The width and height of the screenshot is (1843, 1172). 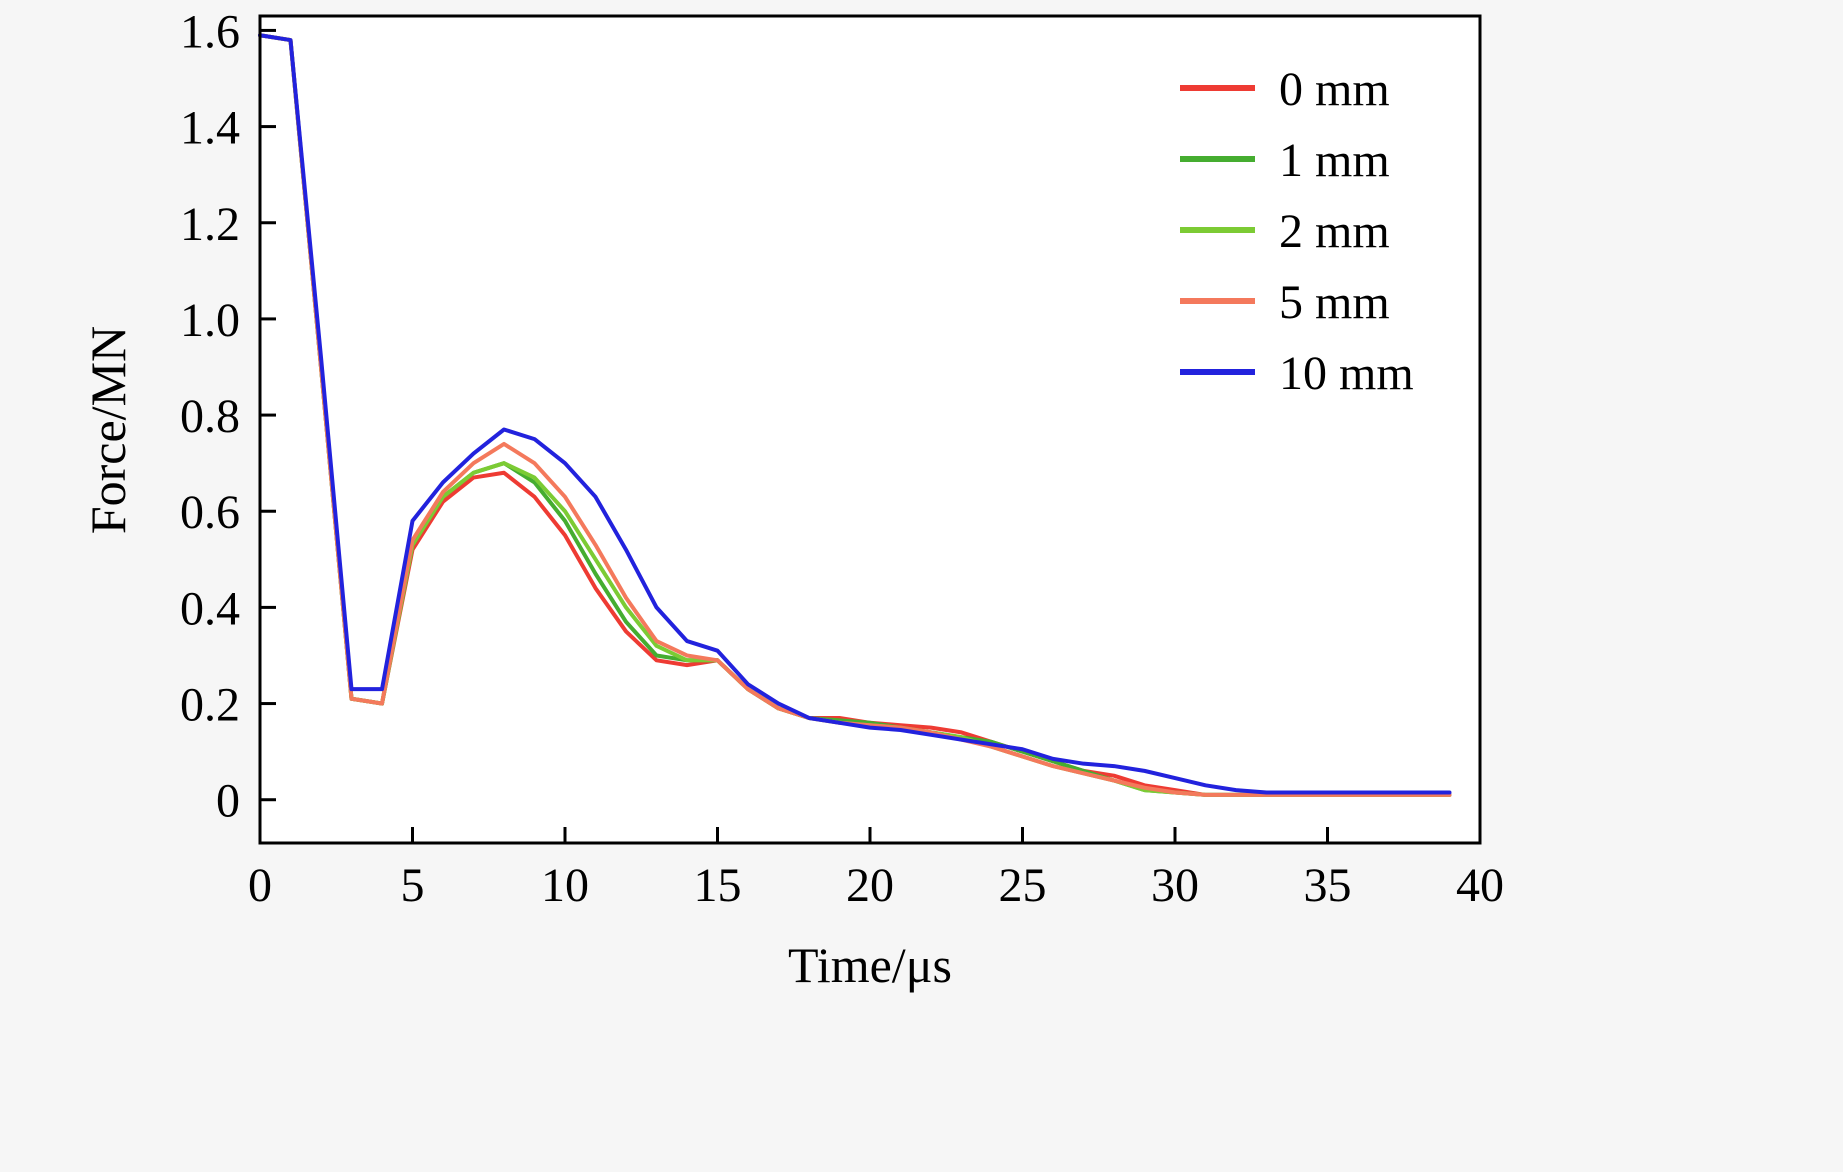 What do you see at coordinates (1480, 885) in the screenshot?
I see `x-tick-label: 40` at bounding box center [1480, 885].